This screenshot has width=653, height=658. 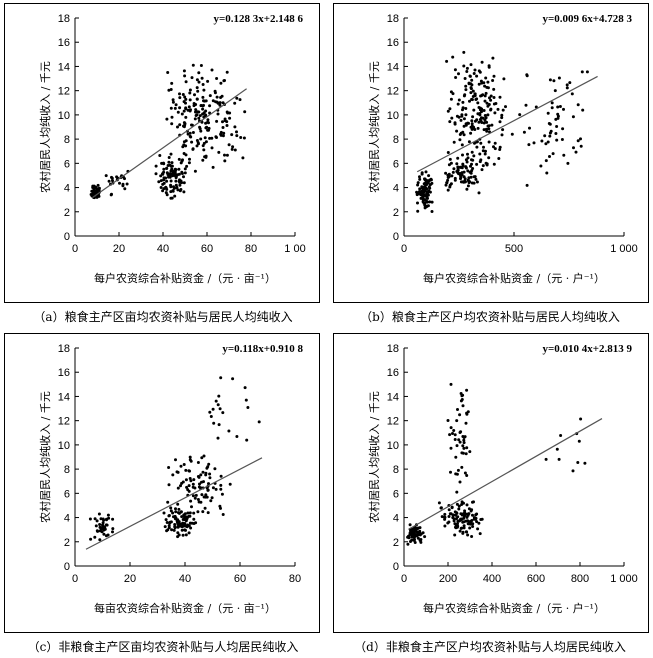 I want to click on x-axis-label: 每户农资综合补贴资金 /（元 · 户⁻¹）, so click(x=514, y=278).